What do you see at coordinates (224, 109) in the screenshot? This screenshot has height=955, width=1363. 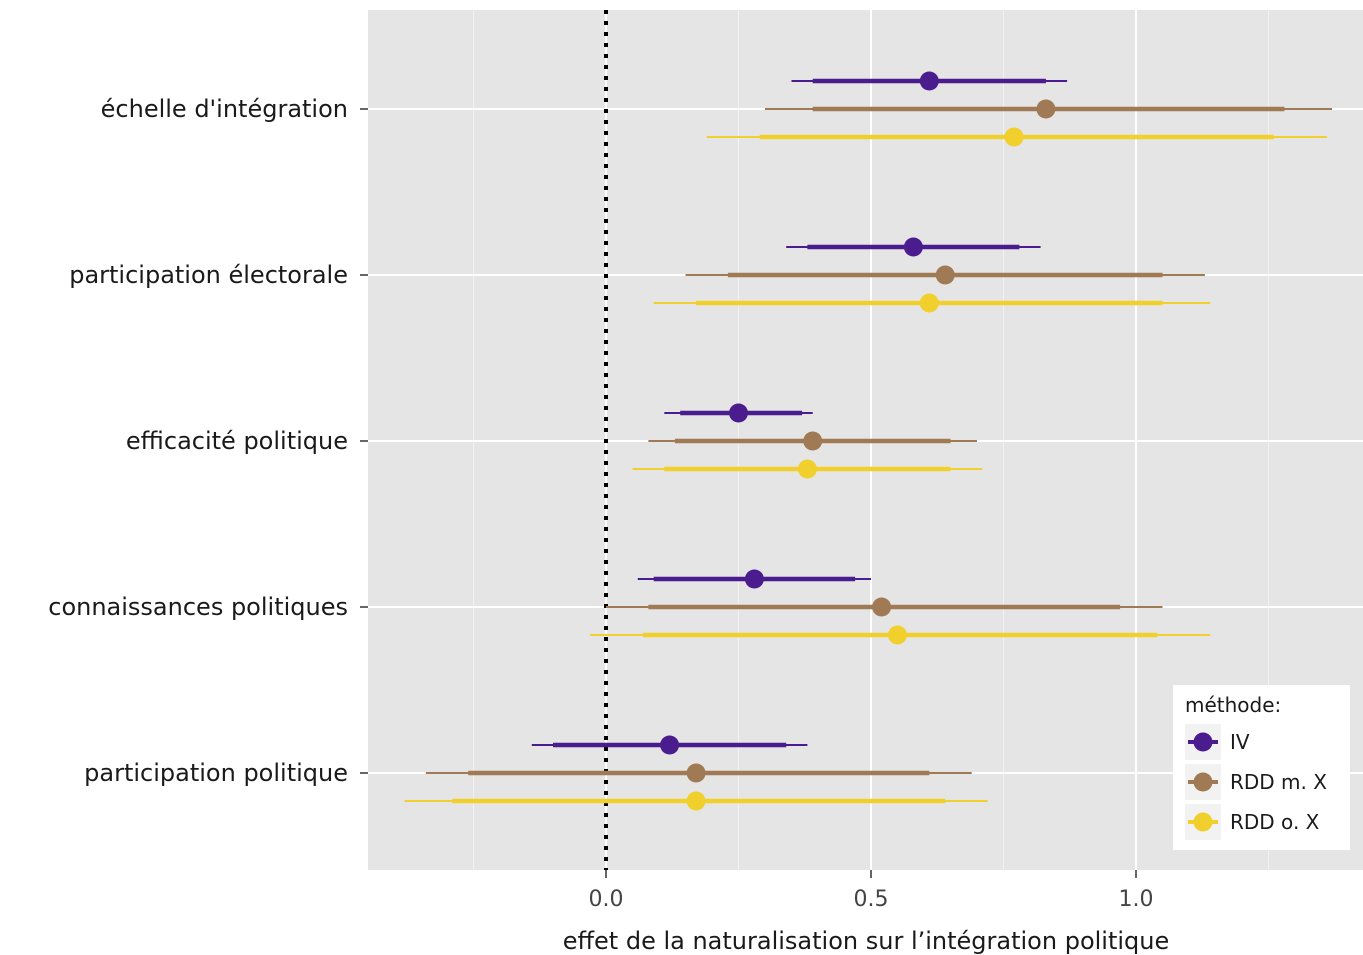 I see `y-tick-label: échelle d'intégration` at bounding box center [224, 109].